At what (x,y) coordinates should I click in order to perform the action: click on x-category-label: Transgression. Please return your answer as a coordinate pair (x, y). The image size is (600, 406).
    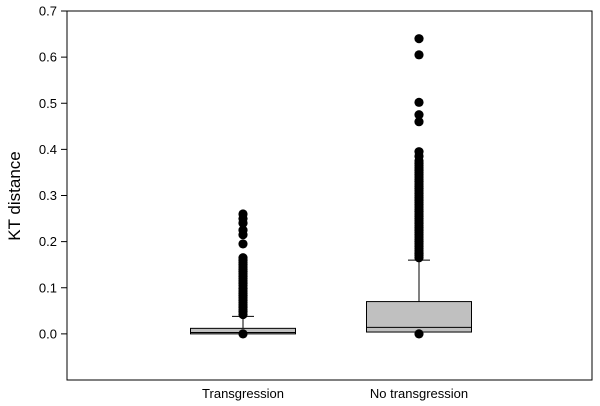
    Looking at the image, I should click on (243, 393).